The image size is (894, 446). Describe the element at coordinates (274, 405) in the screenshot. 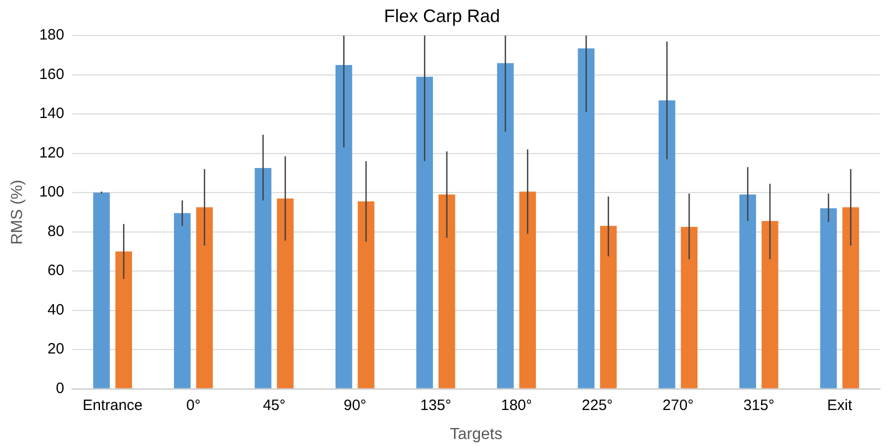

I see `x-tick-label: 45°` at that location.